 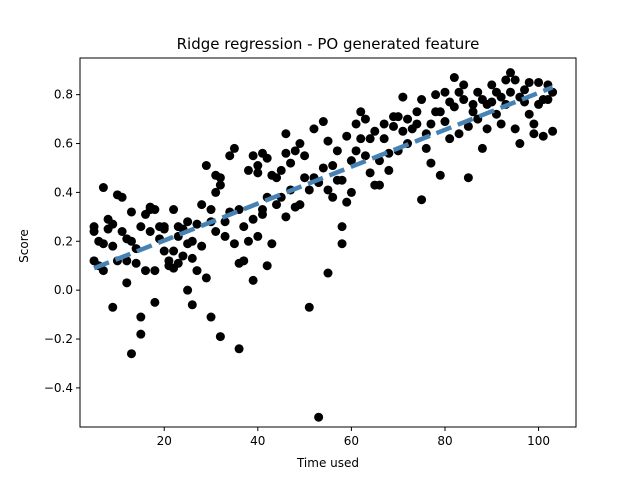 I want to click on x-tick-label: 60, so click(x=351, y=441).